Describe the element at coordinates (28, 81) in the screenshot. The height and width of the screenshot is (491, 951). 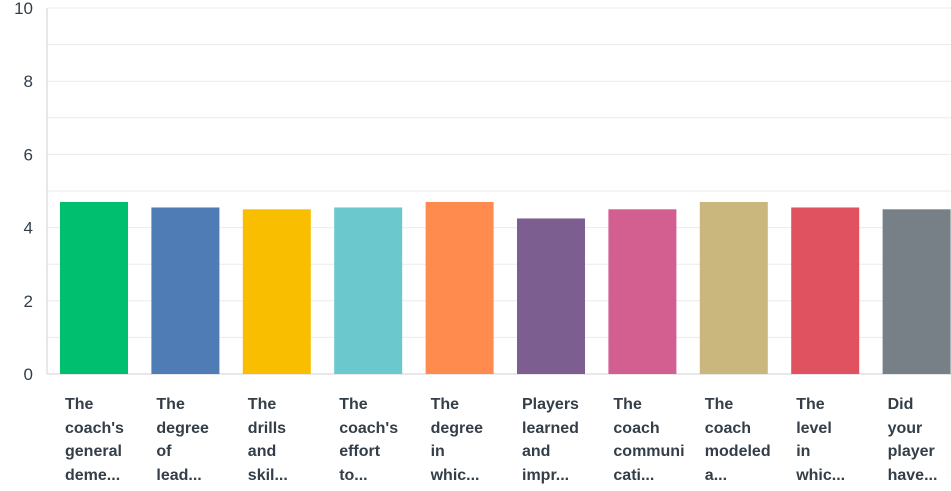
I see `y-tick-label: 8` at that location.